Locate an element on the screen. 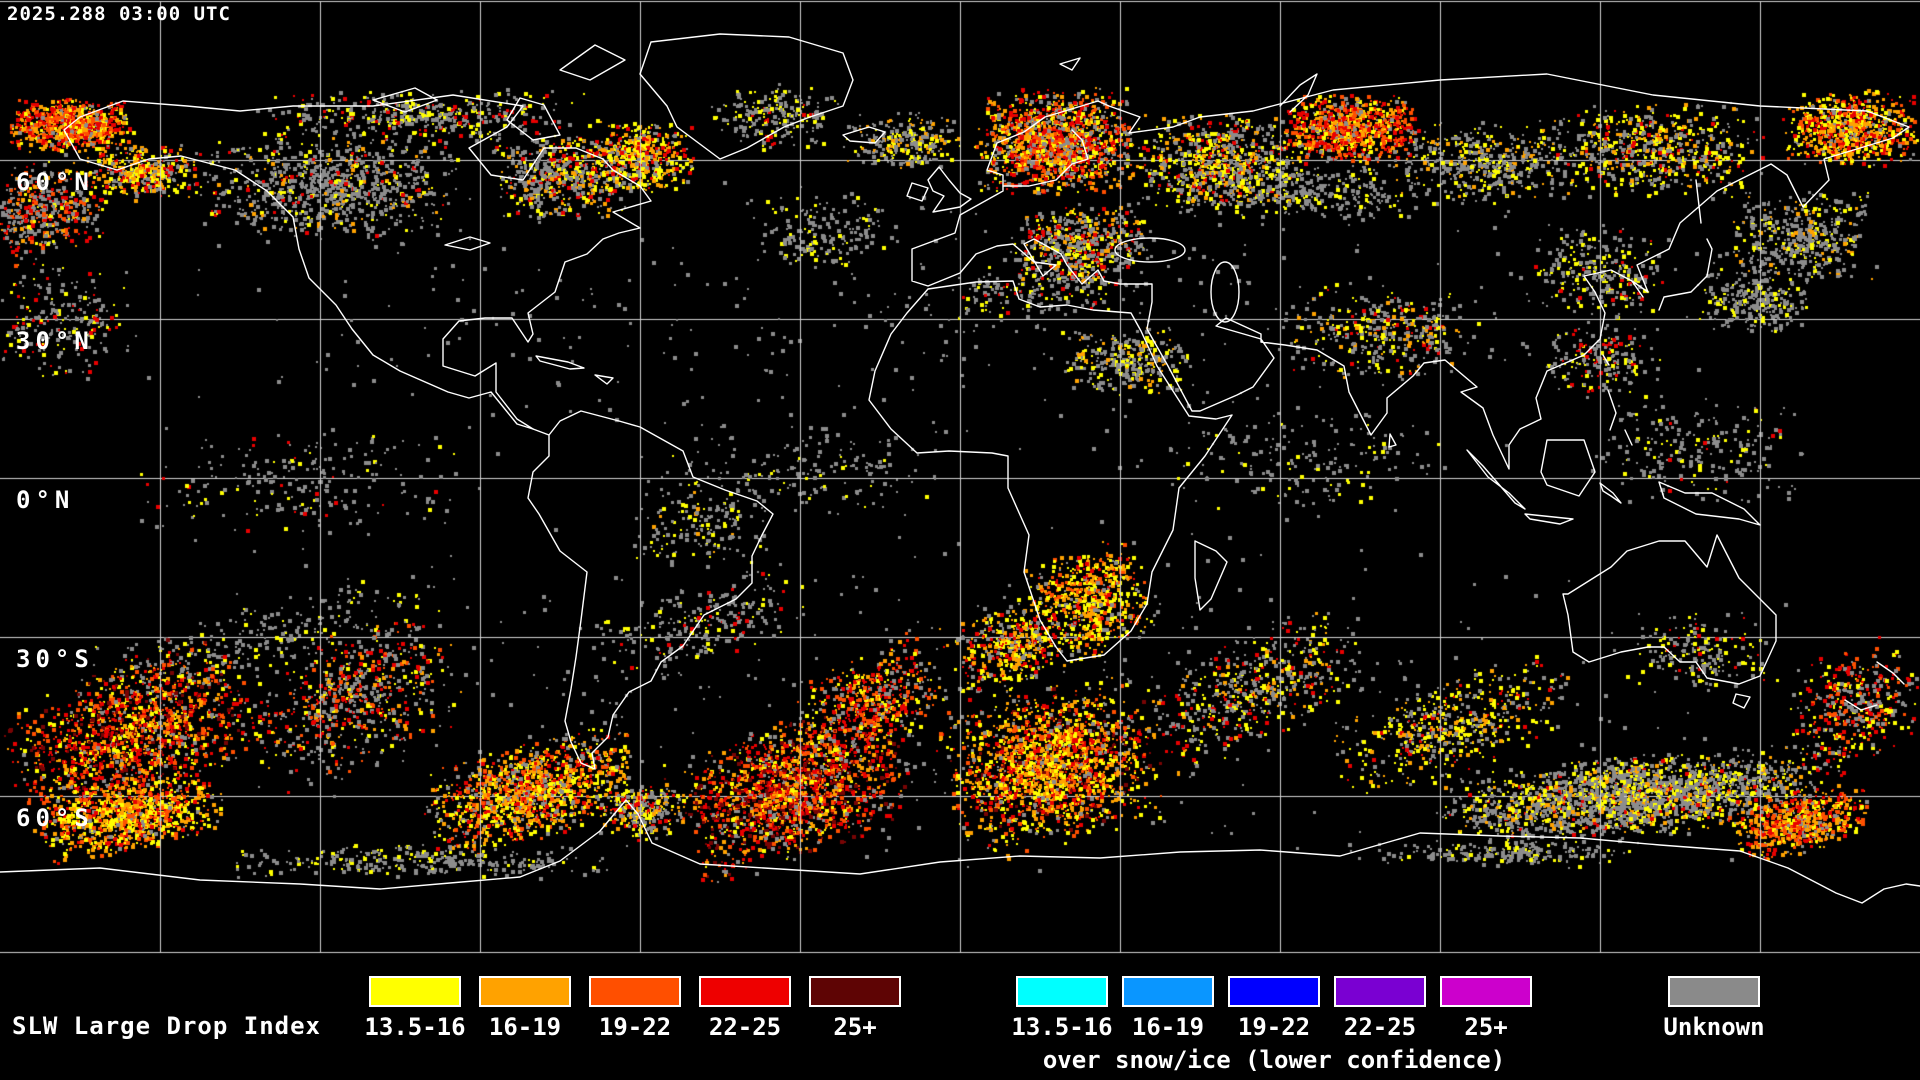 Image resolution: width=1920 pixels, height=1080 pixels. legend-group-unknown: Unknown is located at coordinates (1714, 1008).